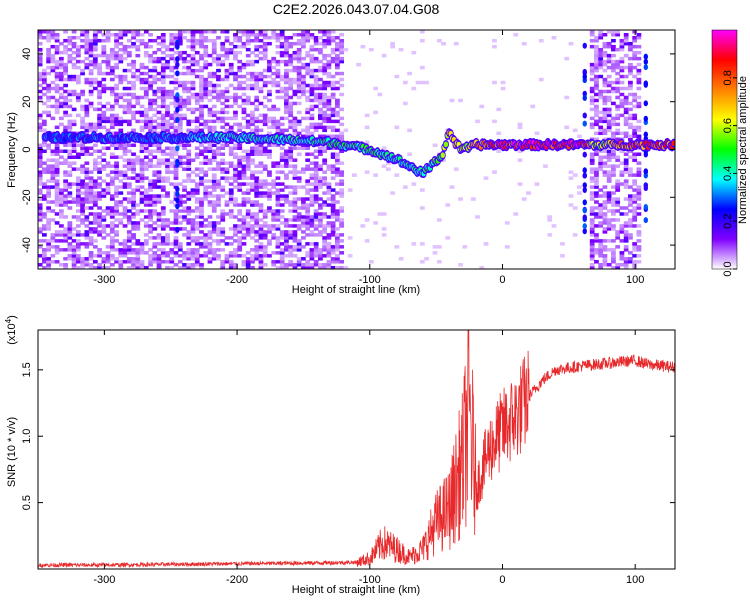 The image size is (750, 600). I want to click on spectrogram-y-axis-label: Frequency (Hz), so click(12, 150).